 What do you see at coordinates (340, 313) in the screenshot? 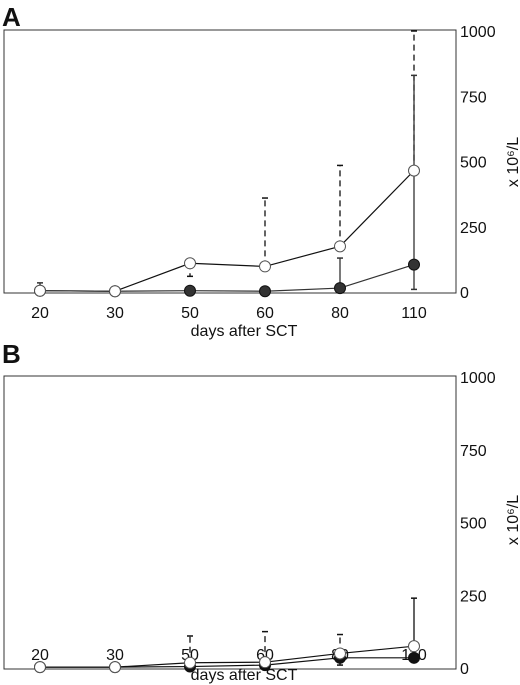
I see `x-tick-label: 80` at bounding box center [340, 313].